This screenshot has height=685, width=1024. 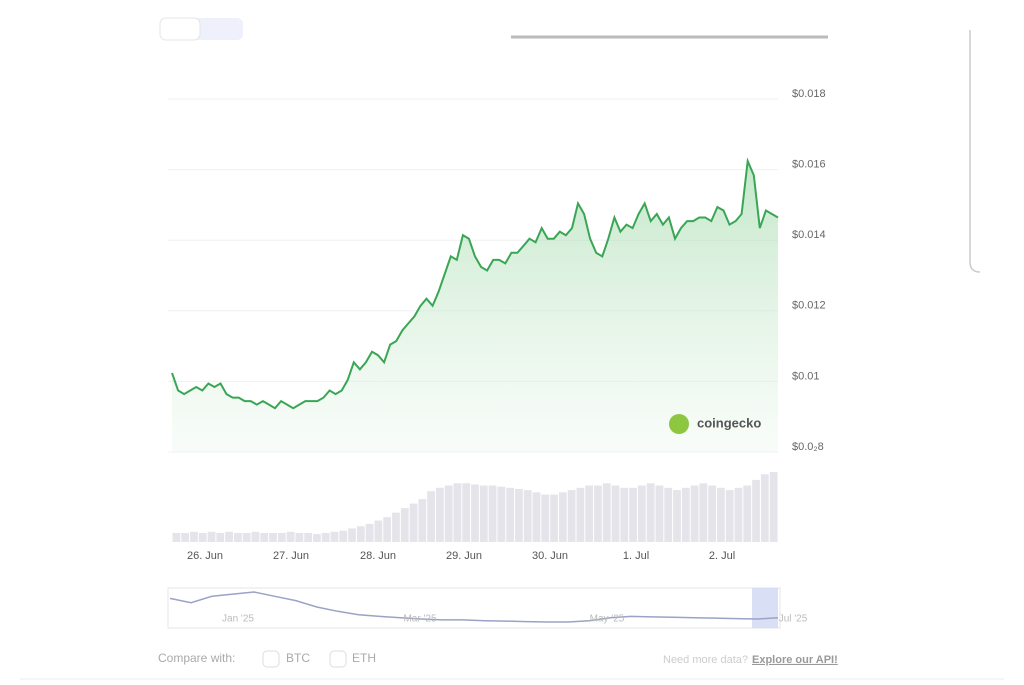 What do you see at coordinates (806, 376) in the screenshot?
I see `y-tick-label: $0.01` at bounding box center [806, 376].